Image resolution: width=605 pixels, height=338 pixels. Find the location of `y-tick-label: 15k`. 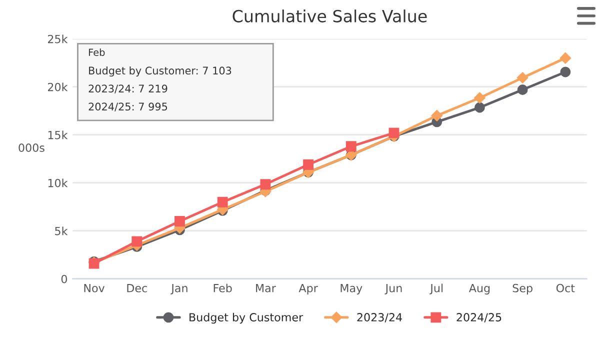

y-tick-label: 15k is located at coordinates (58, 135).